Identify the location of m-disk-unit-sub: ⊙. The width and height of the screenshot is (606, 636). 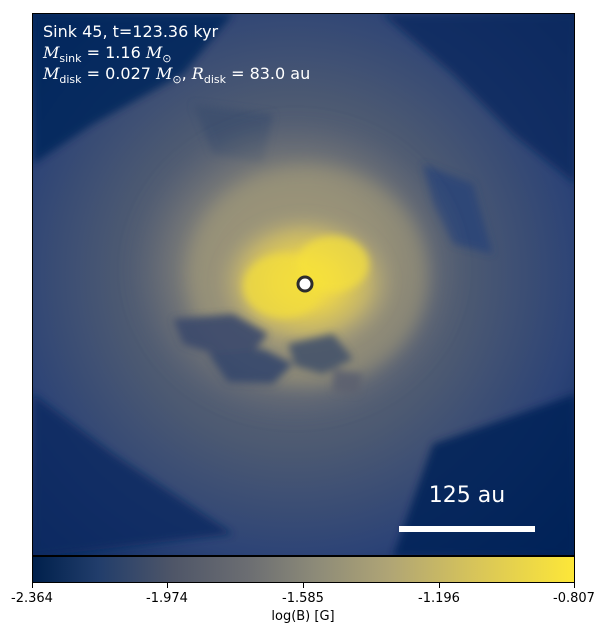
(177, 80).